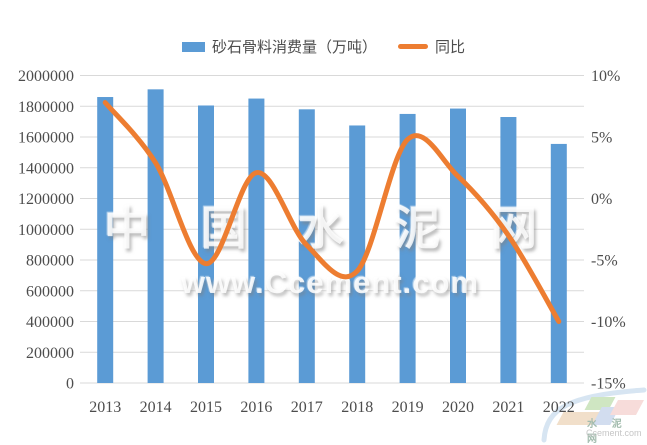 Image resolution: width=647 pixels, height=445 pixels. I want to click on right-axis-tick-label: 10%, so click(605, 76).